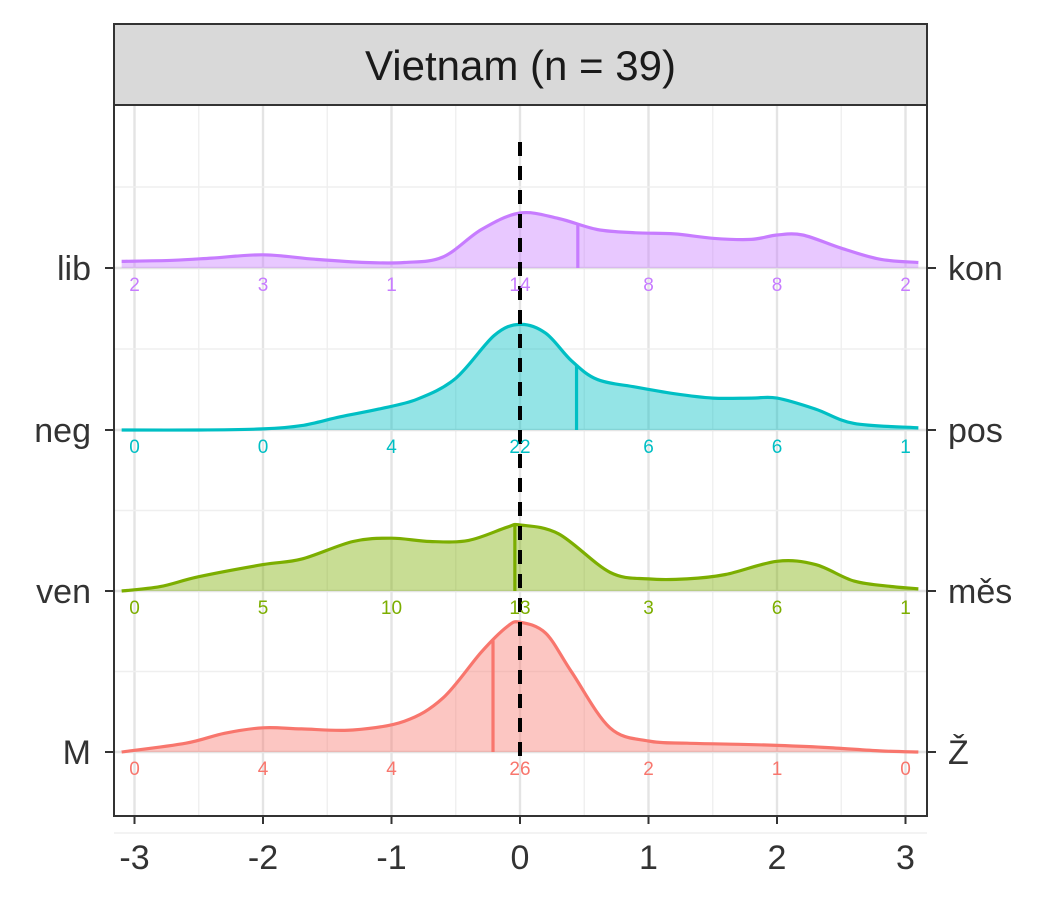 The width and height of the screenshot is (1050, 900). I want to click on right-label-lib: kon, so click(975, 269).